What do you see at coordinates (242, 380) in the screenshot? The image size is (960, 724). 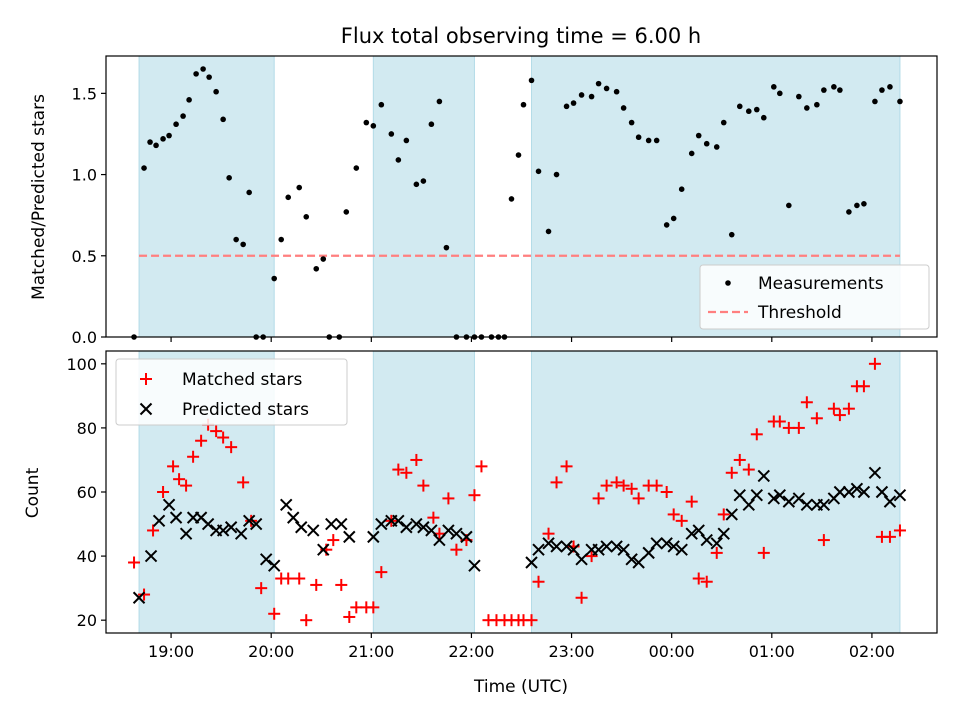 I see `legend-matched-label: Matched stars` at bounding box center [242, 380].